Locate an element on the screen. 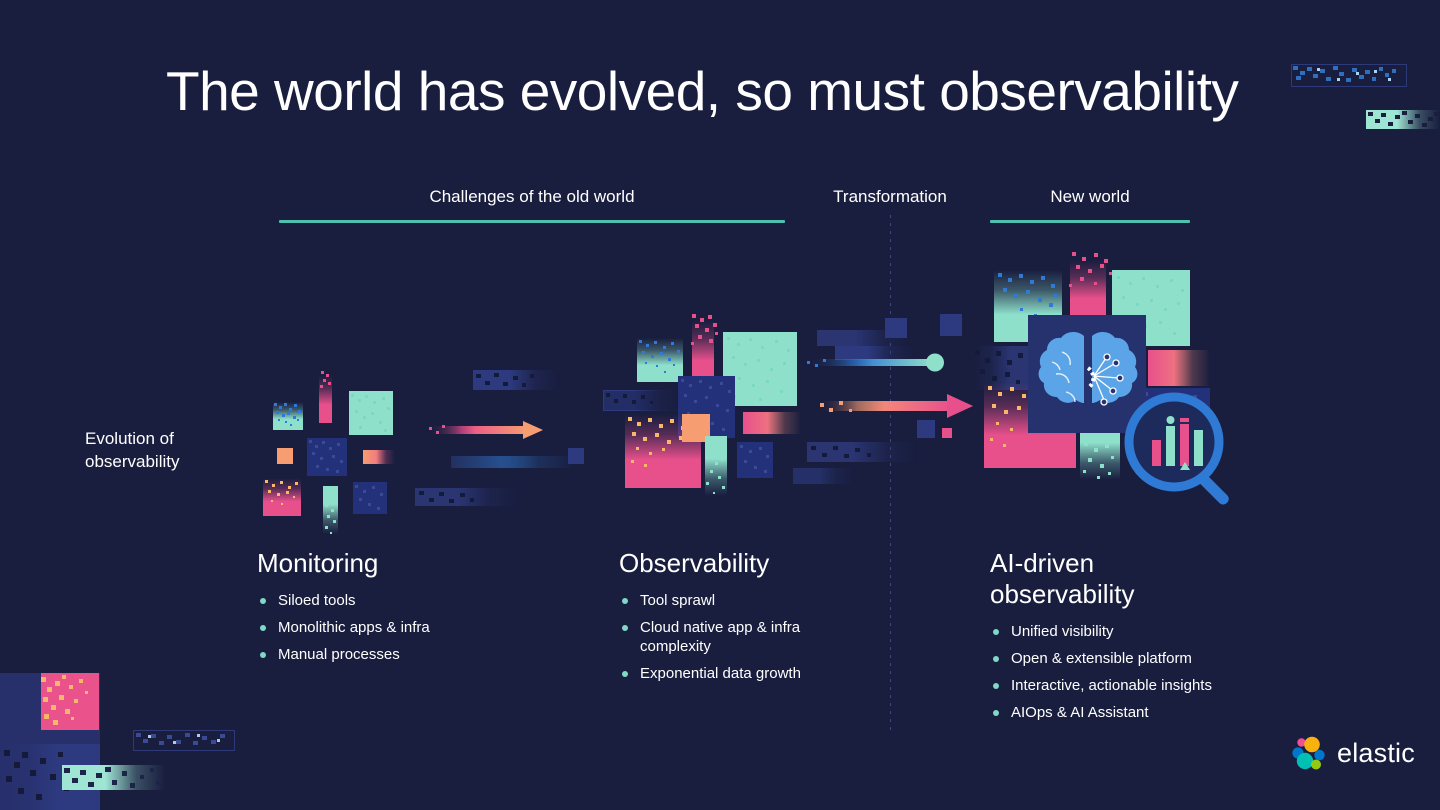 The height and width of the screenshot is (810, 1440). list-item: Tool sprawl is located at coordinates (744, 600).